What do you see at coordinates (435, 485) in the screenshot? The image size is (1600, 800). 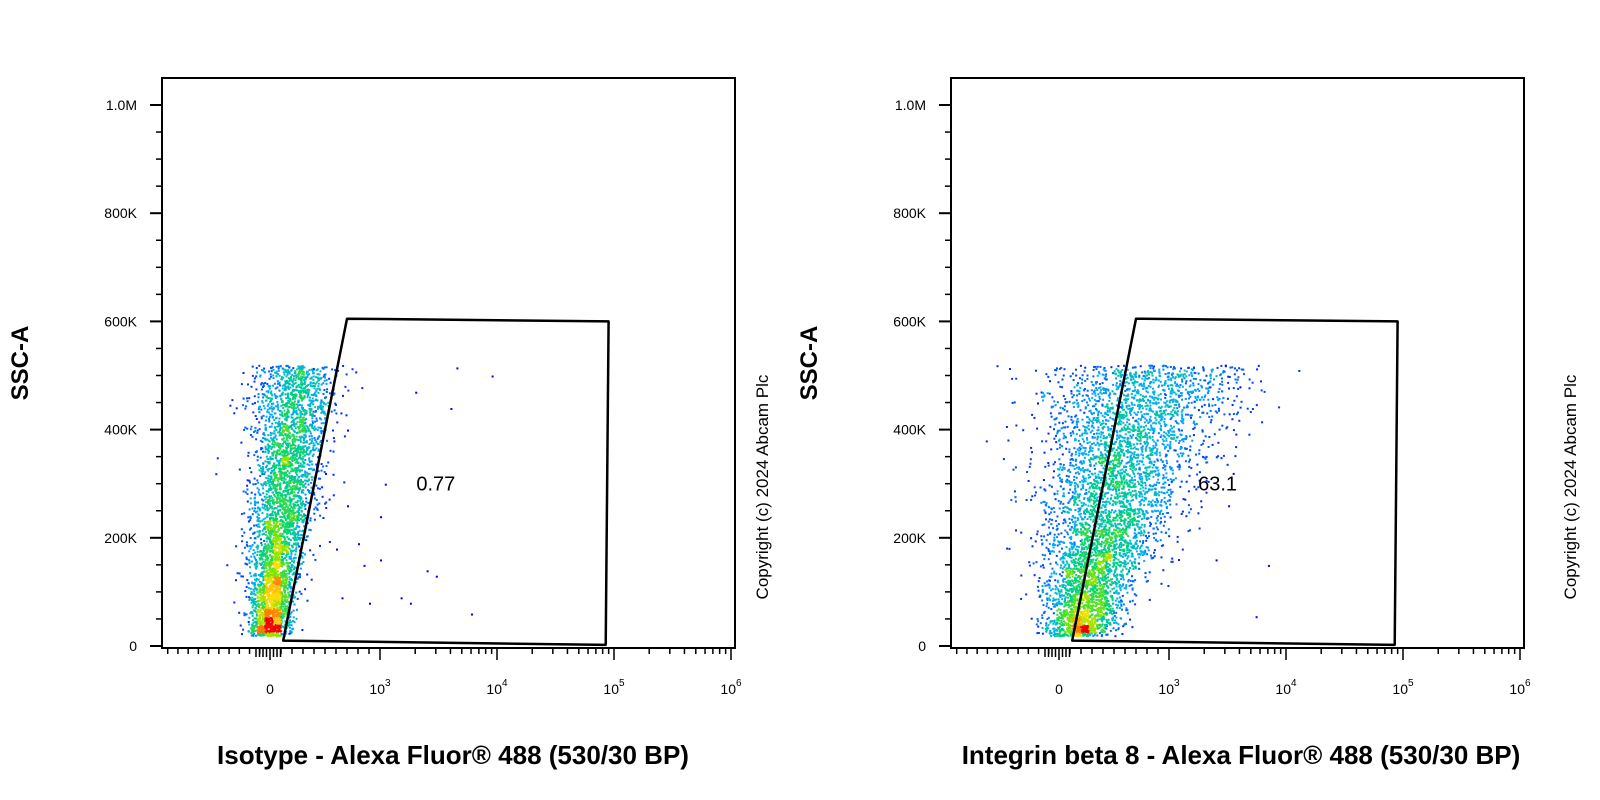 I see `gate-percentage-label: 0.77` at bounding box center [435, 485].